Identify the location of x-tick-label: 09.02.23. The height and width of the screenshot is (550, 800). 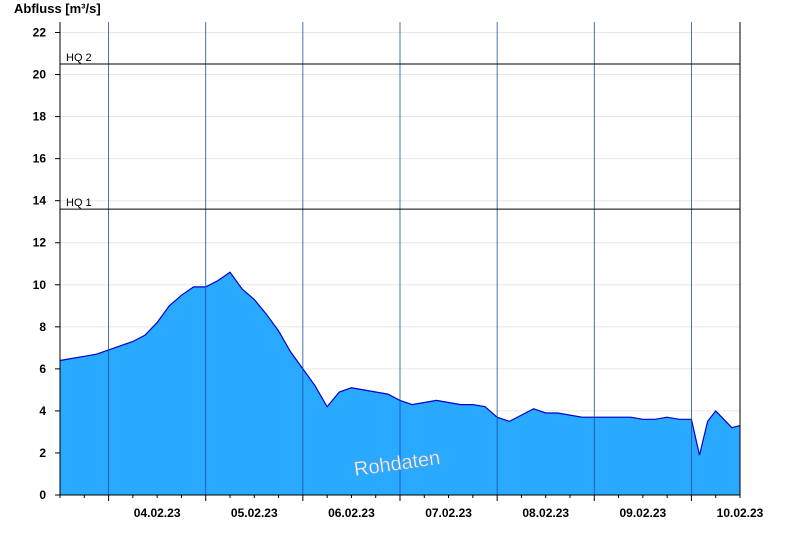
(642, 513).